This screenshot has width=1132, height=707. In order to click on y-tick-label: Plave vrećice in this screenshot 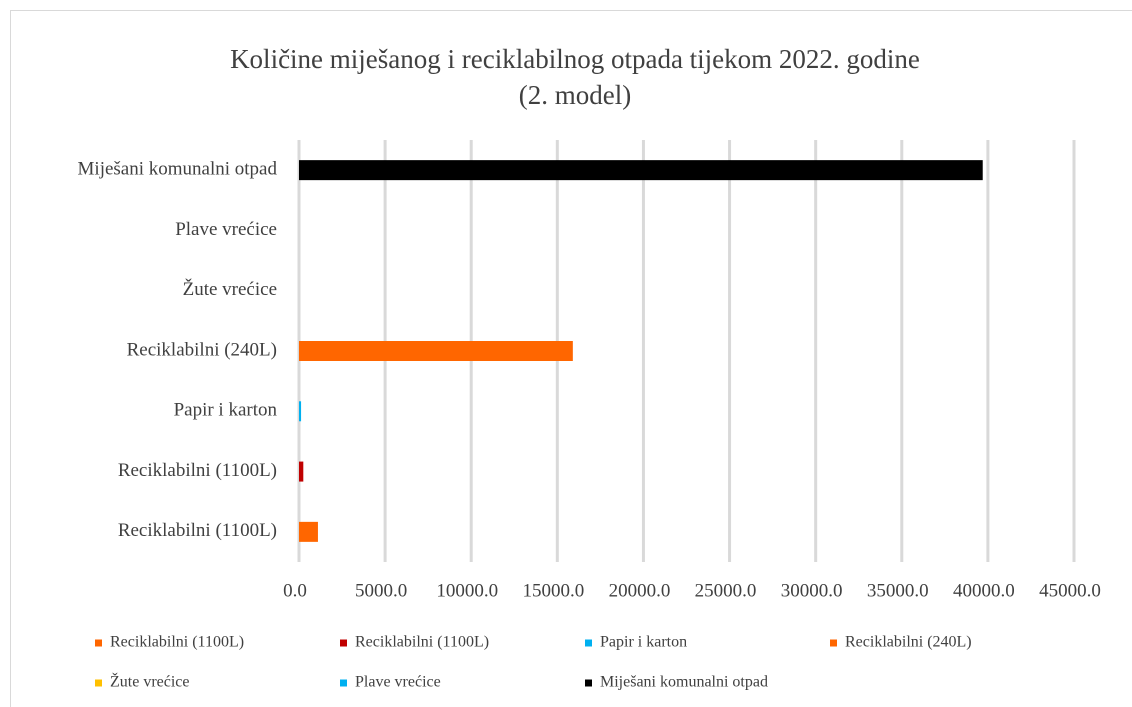, I will do `click(226, 229)`.